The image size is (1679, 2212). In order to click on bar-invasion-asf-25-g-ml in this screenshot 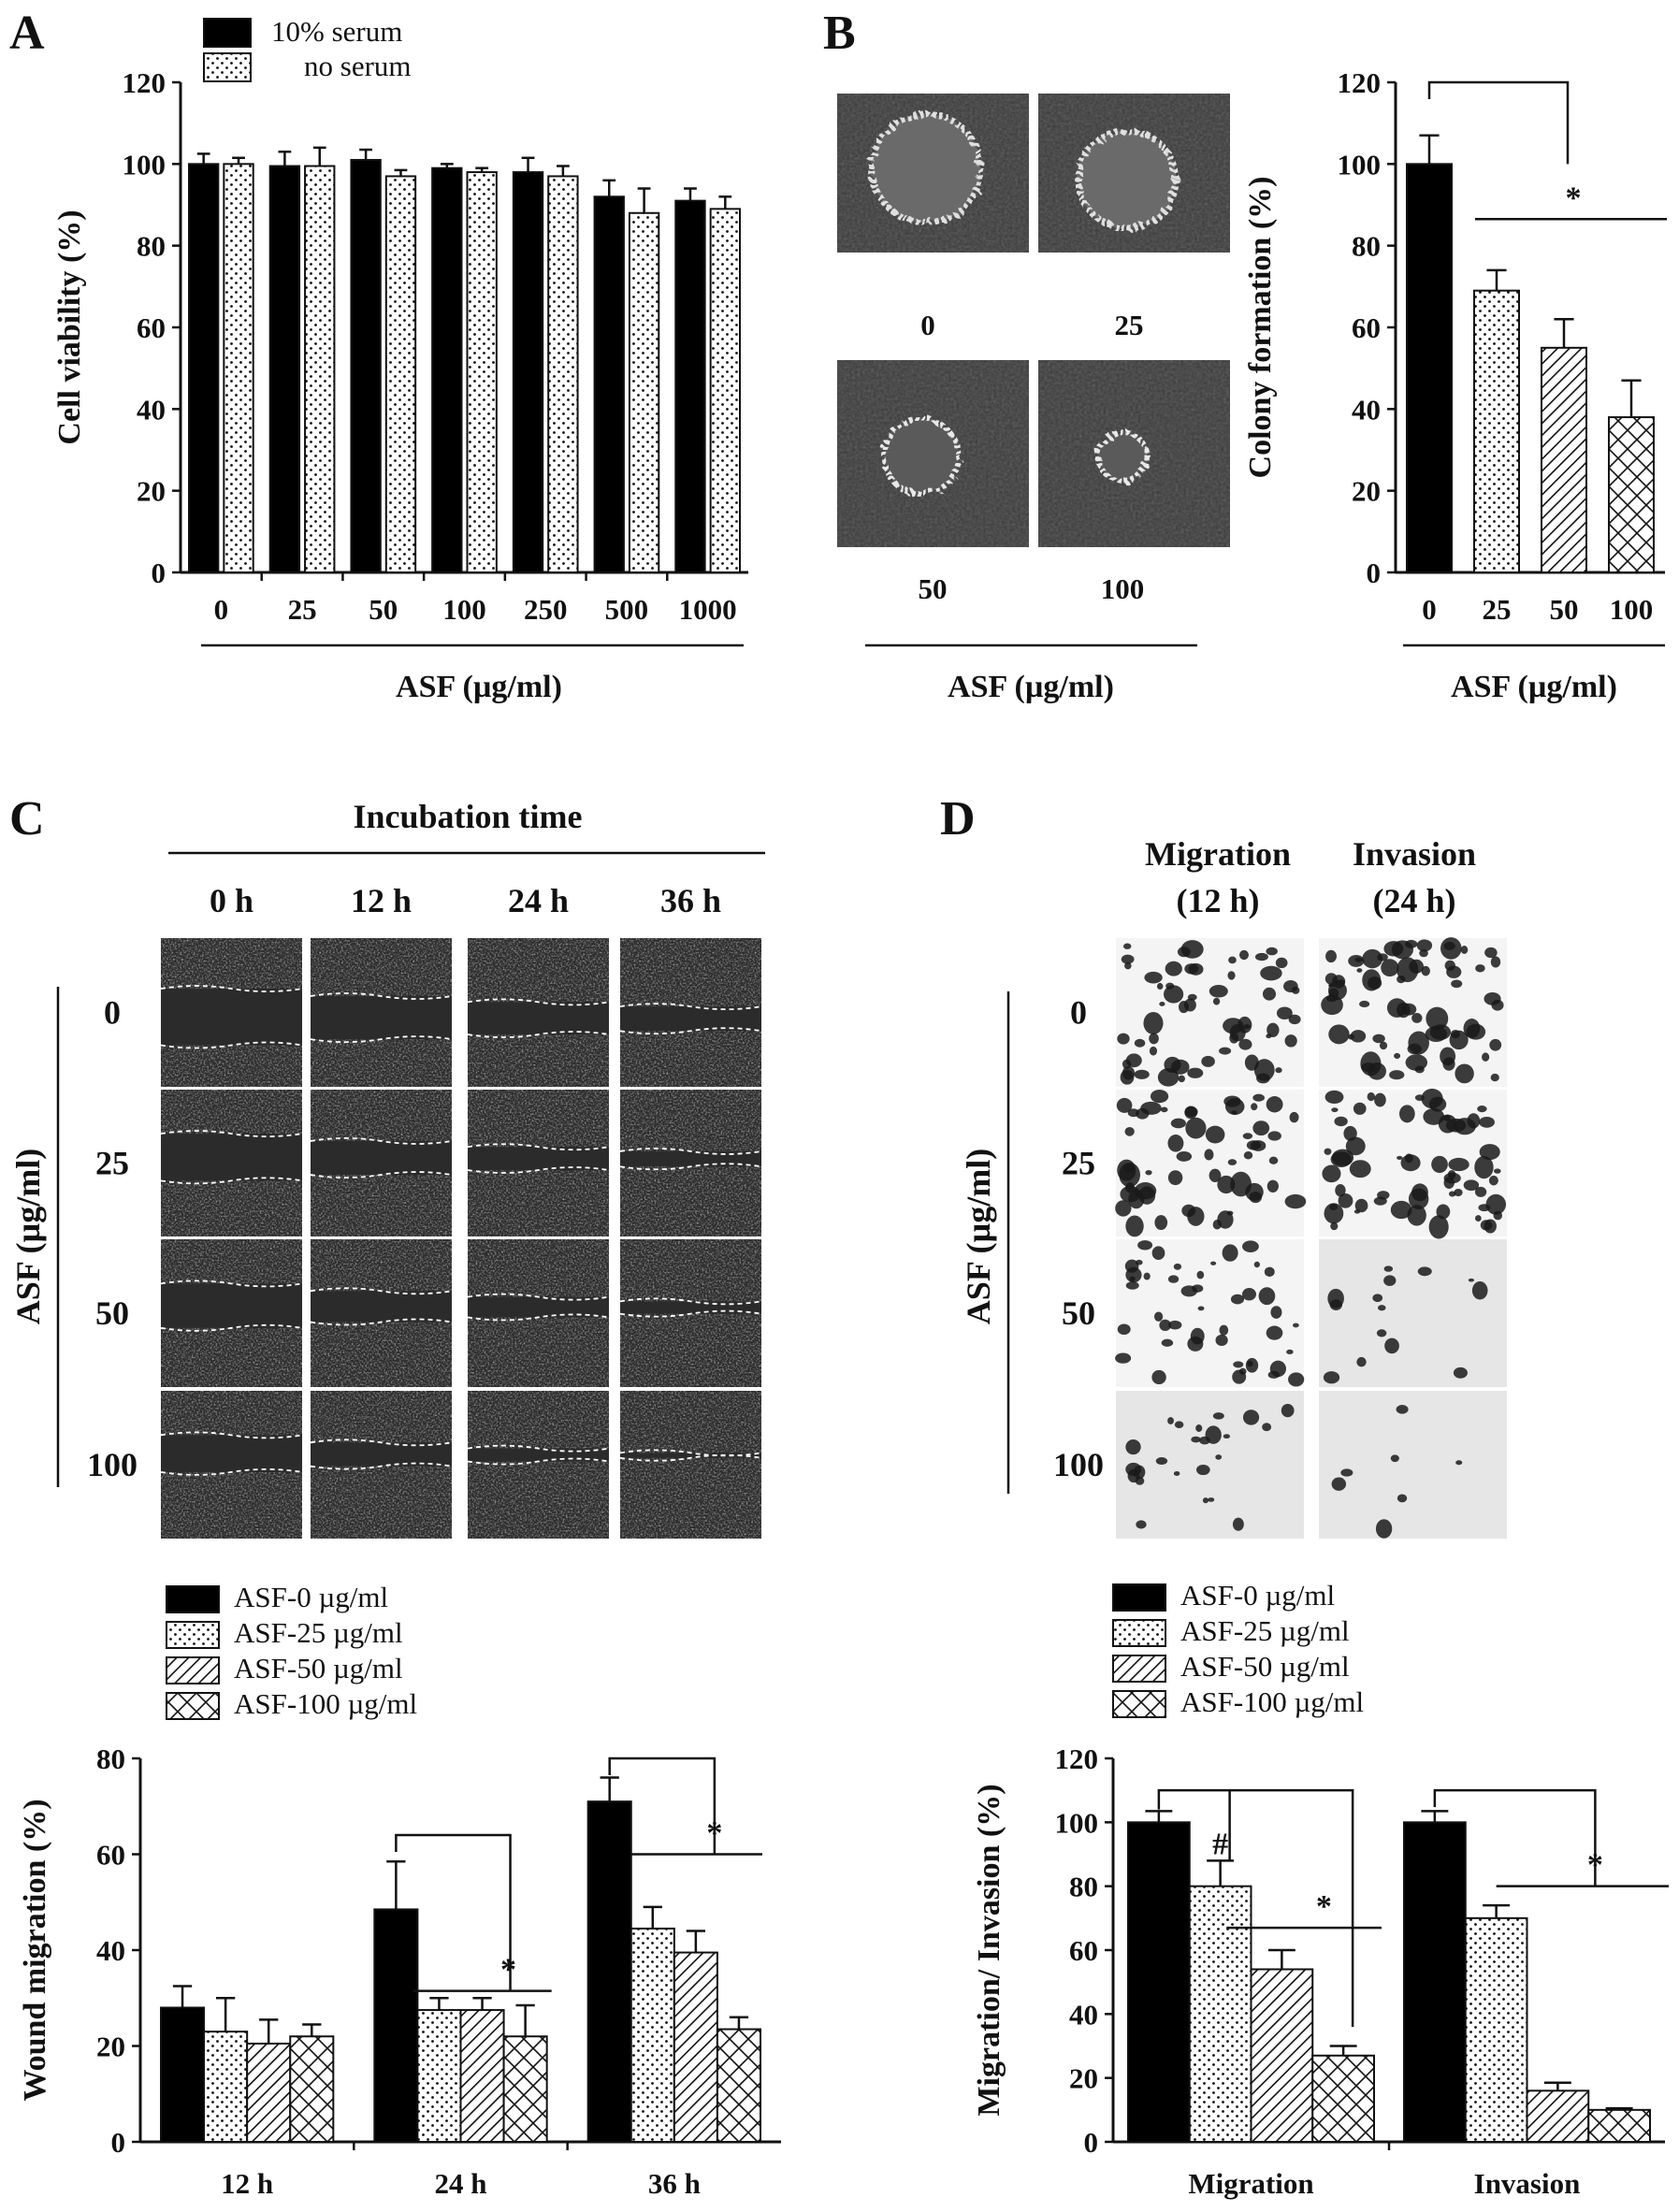, I will do `click(1496, 2029)`.